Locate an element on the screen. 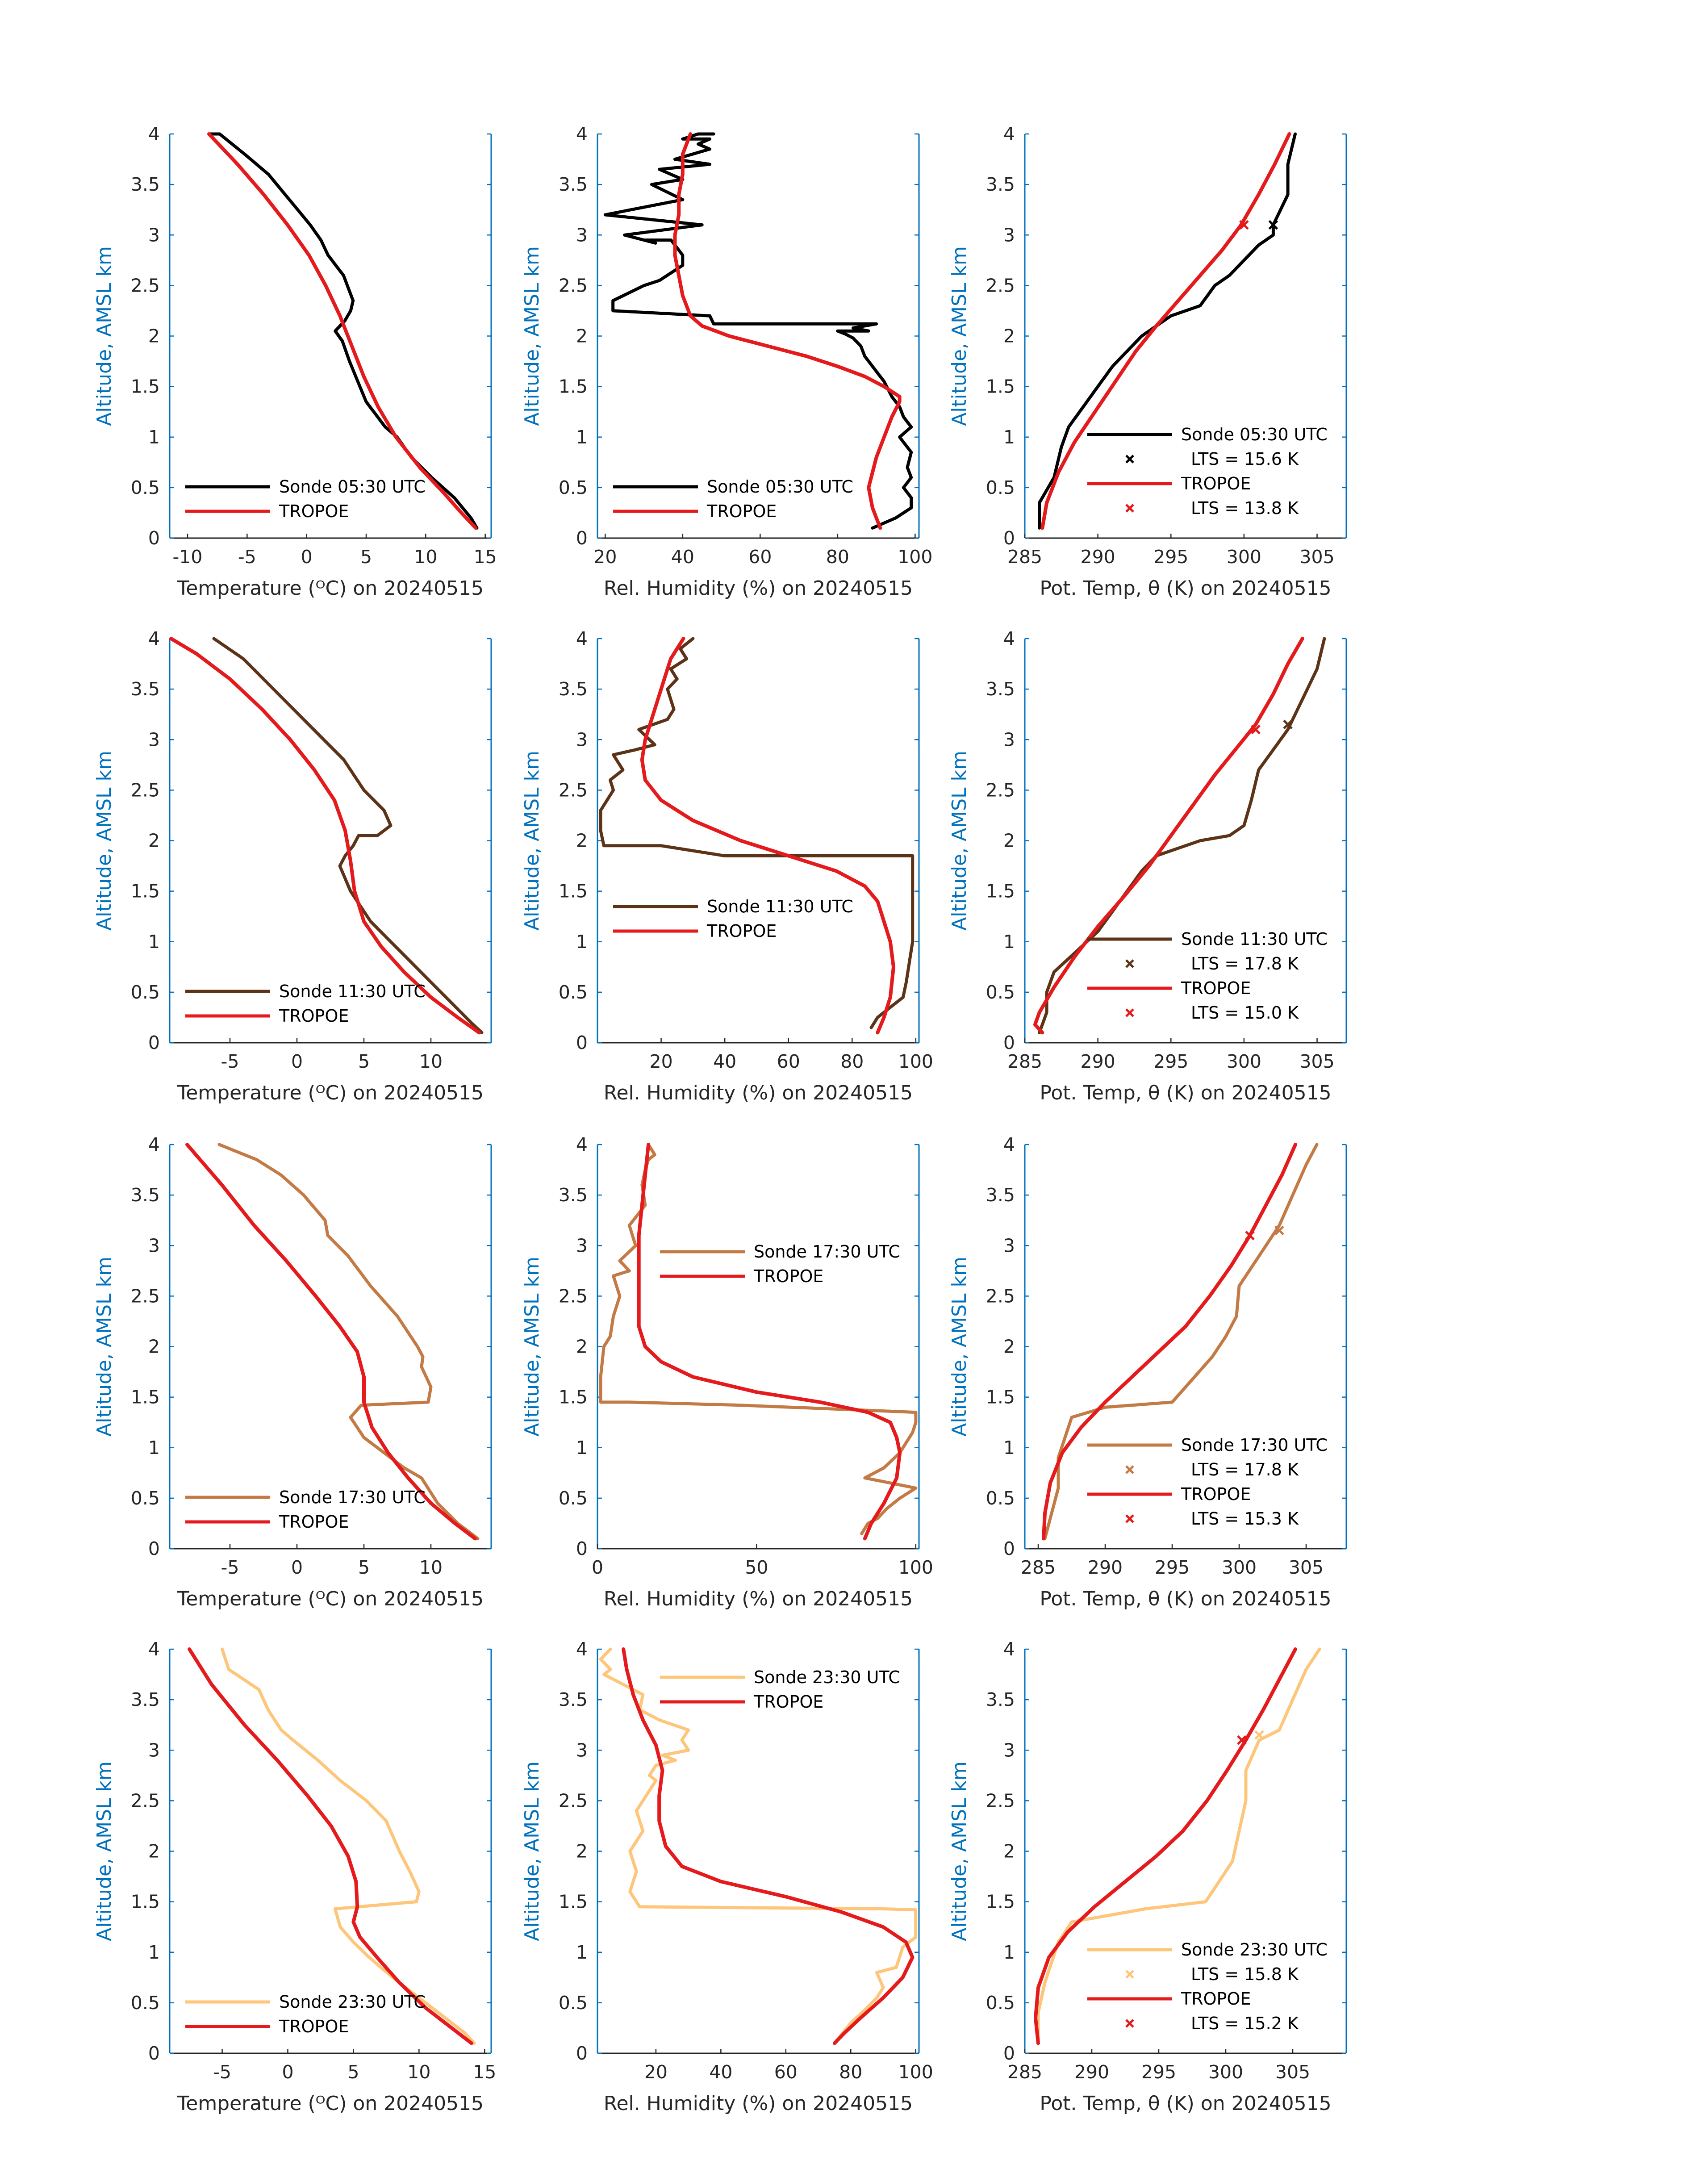 Image resolution: width=1708 pixels, height=2177 pixels. x-tick-label: -5 is located at coordinates (222, 2072).